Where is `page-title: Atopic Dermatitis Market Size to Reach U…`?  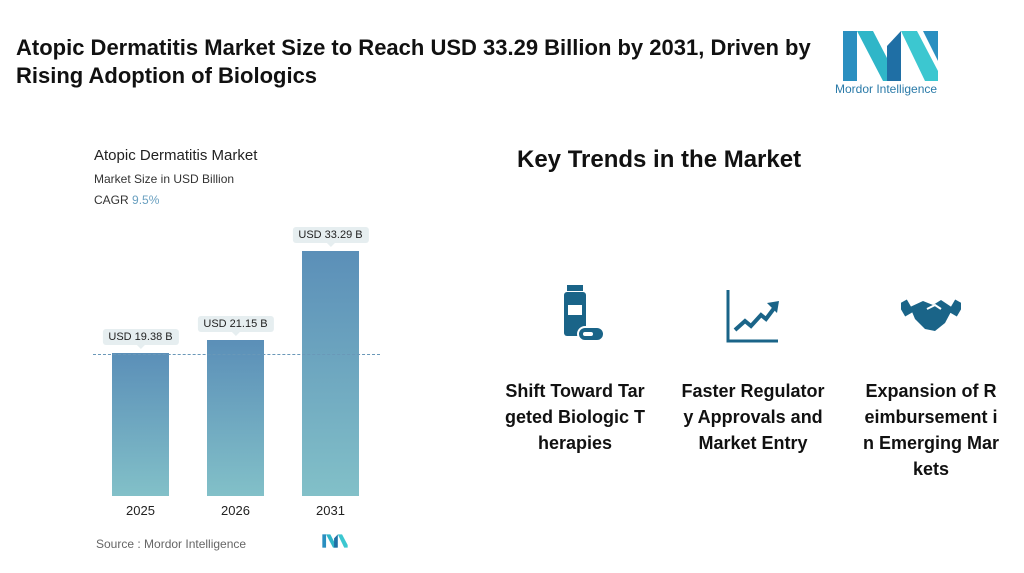
page-title: Atopic Dermatitis Market Size to Reach U… is located at coordinates (413, 61).